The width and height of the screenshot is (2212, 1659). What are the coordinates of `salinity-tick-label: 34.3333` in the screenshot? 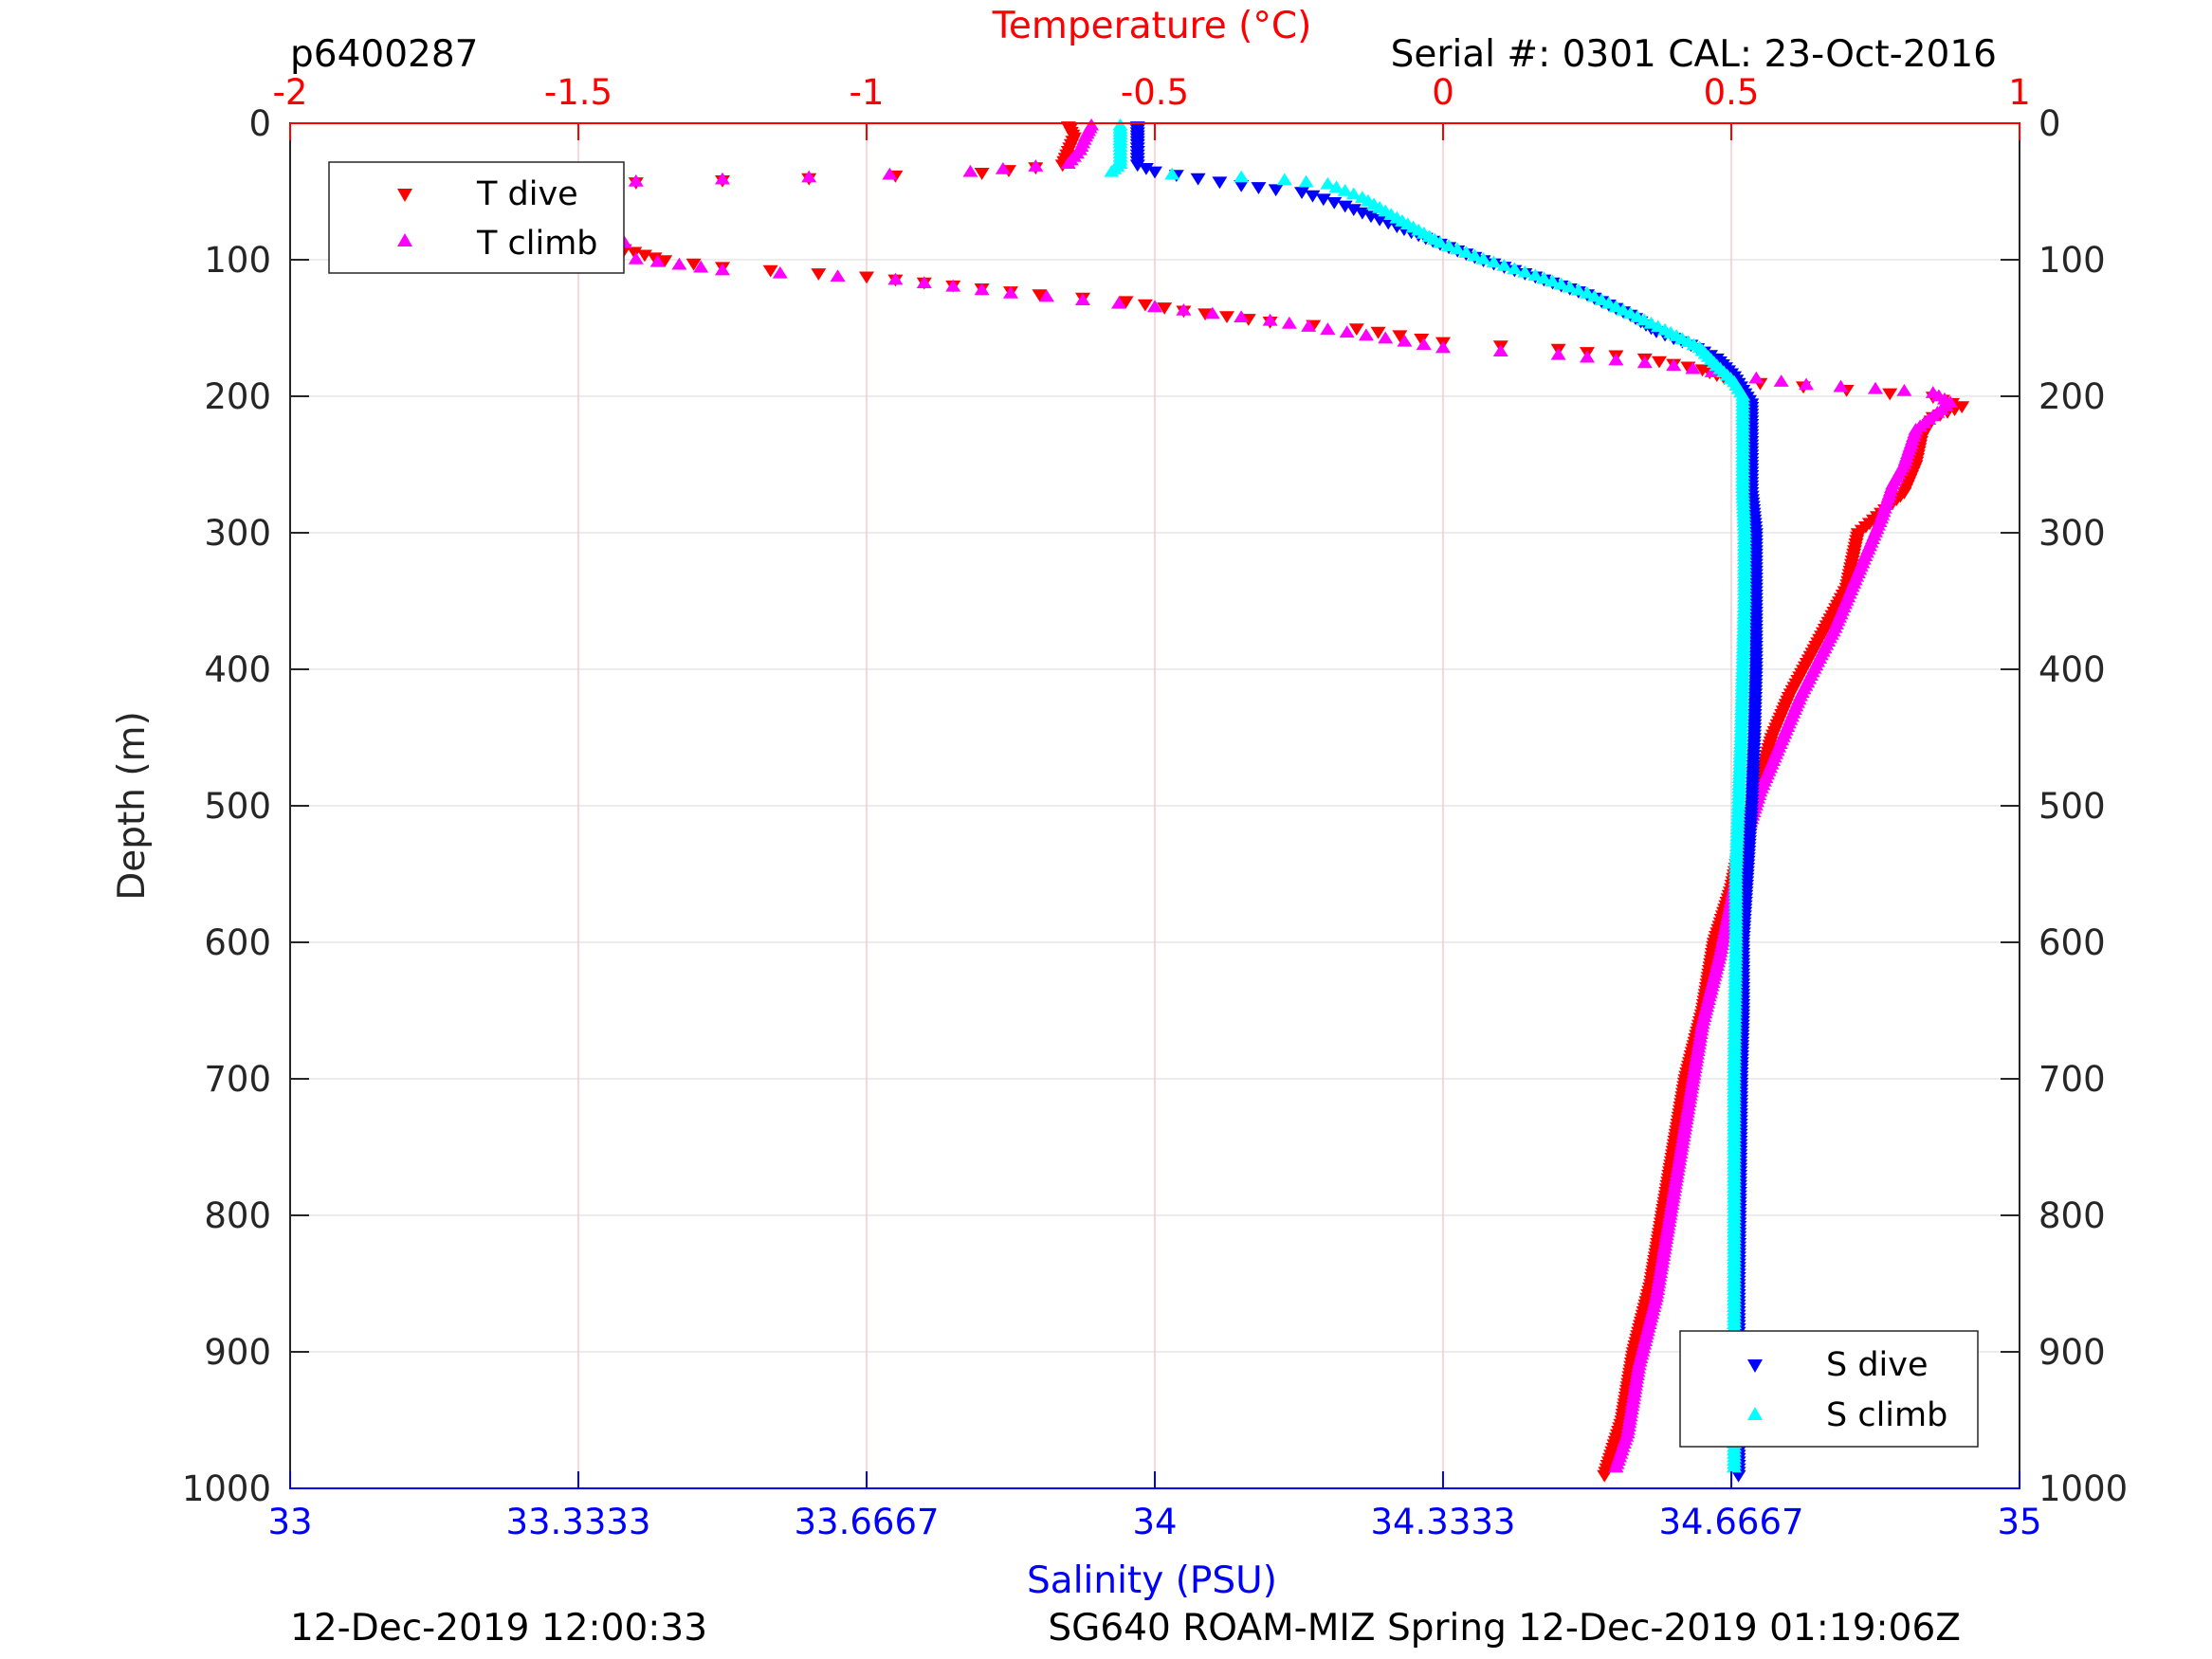 It's located at (1442, 1522).